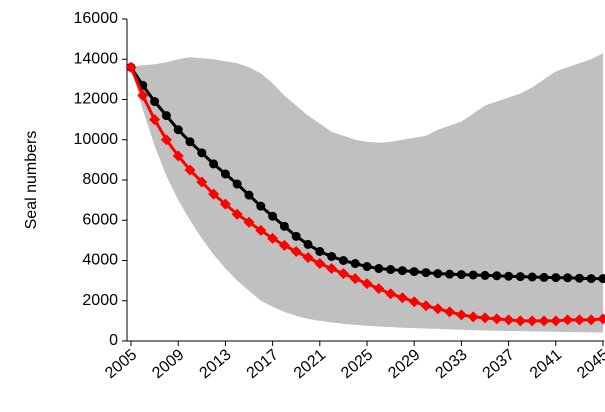 The image size is (605, 412). Describe the element at coordinates (546, 364) in the screenshot. I see `x-tick-label: 2041` at that location.